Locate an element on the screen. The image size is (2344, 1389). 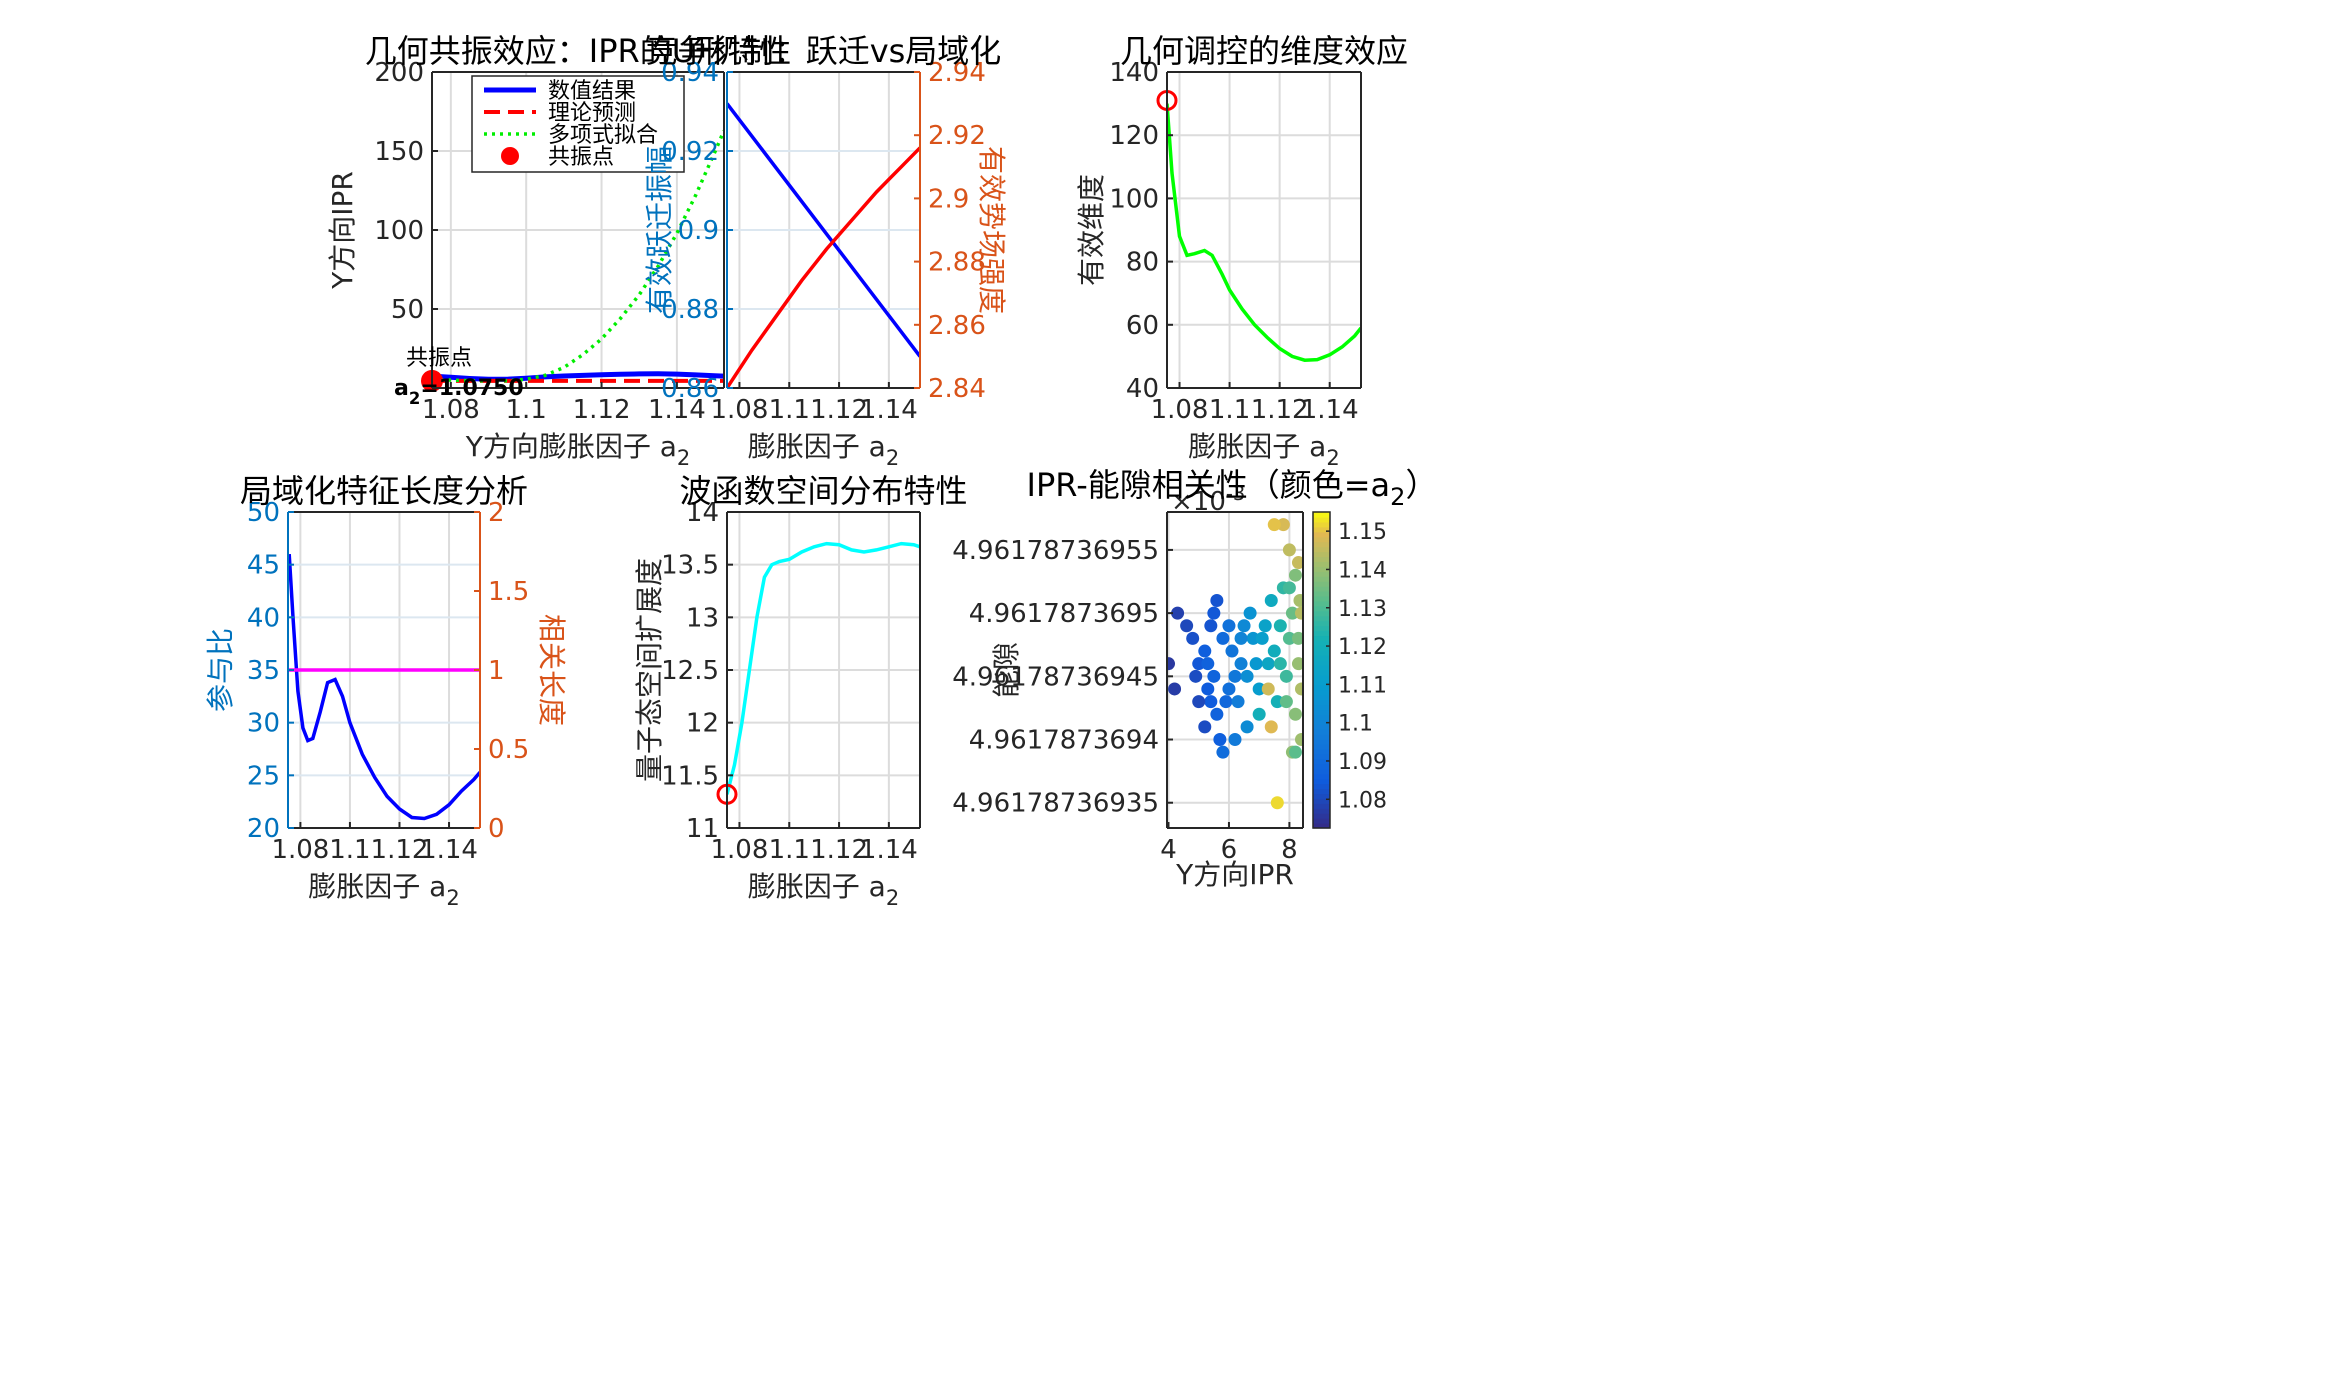
annotation-value: a2=1.0750 is located at coordinates (459, 392).